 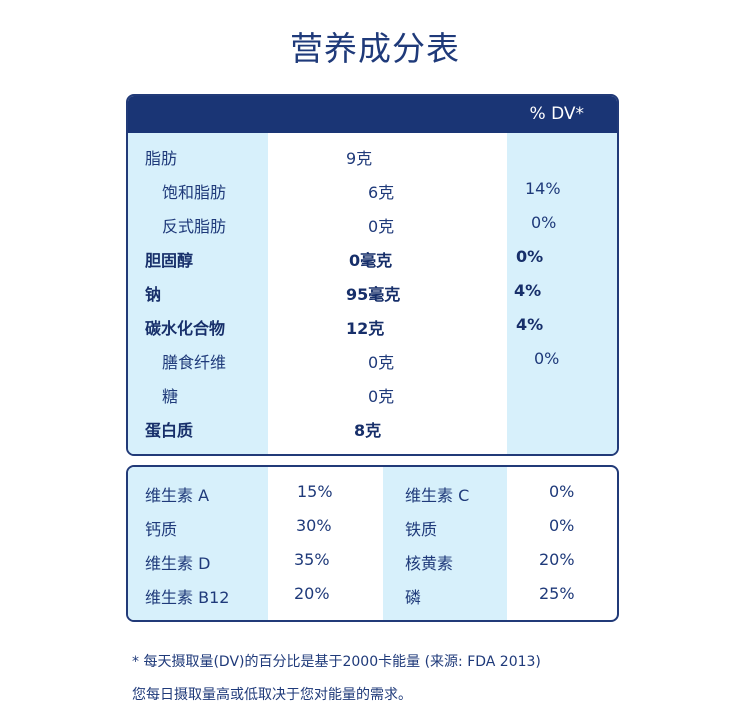 What do you see at coordinates (373, 294) in the screenshot?
I see `nutrient-amount: 95毫克` at bounding box center [373, 294].